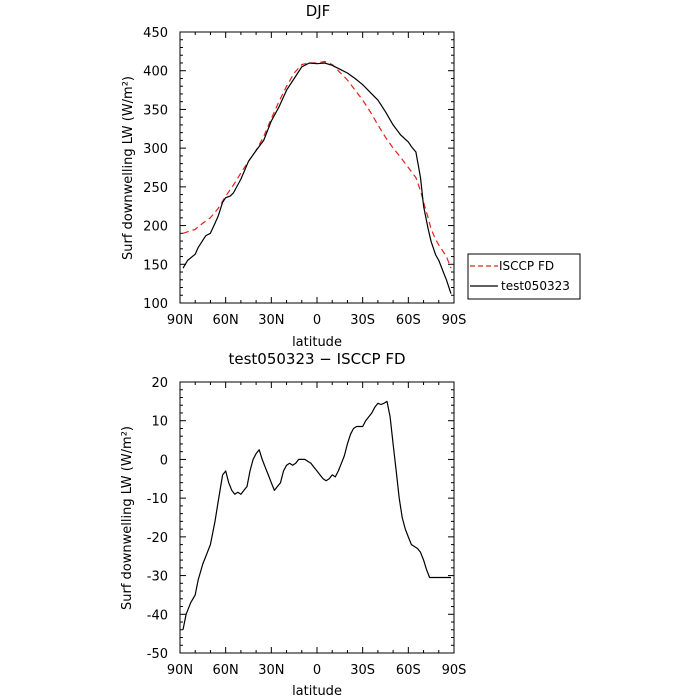 The height and width of the screenshot is (700, 700). What do you see at coordinates (157, 577) in the screenshot?
I see `y-tick-label: -30` at bounding box center [157, 577].